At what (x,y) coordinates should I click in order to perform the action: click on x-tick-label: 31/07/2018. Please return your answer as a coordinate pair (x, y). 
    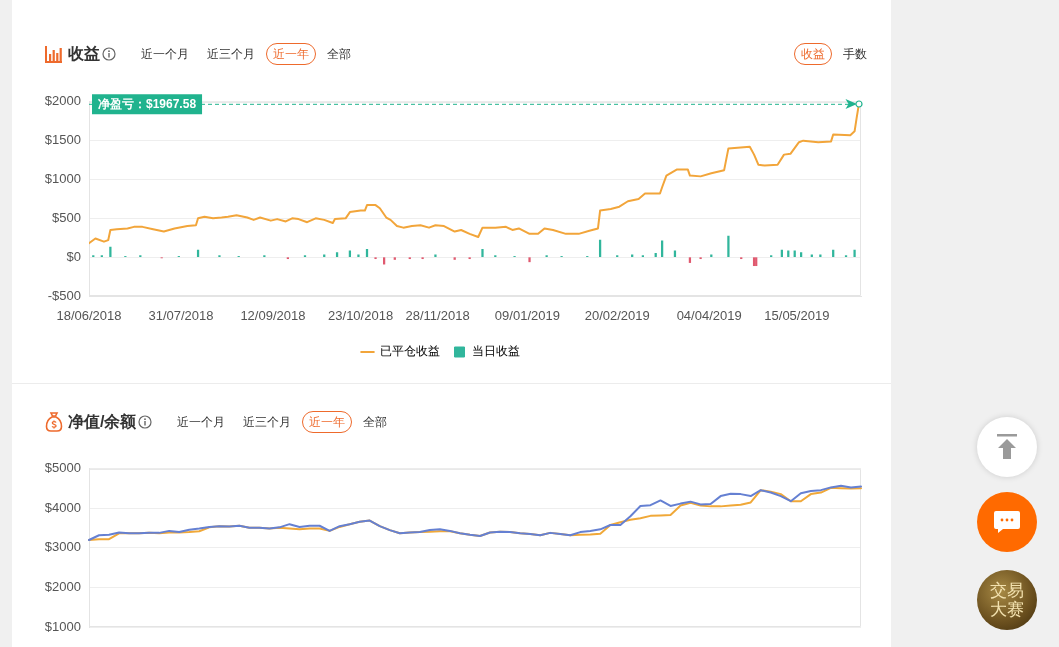
    Looking at the image, I should click on (181, 316).